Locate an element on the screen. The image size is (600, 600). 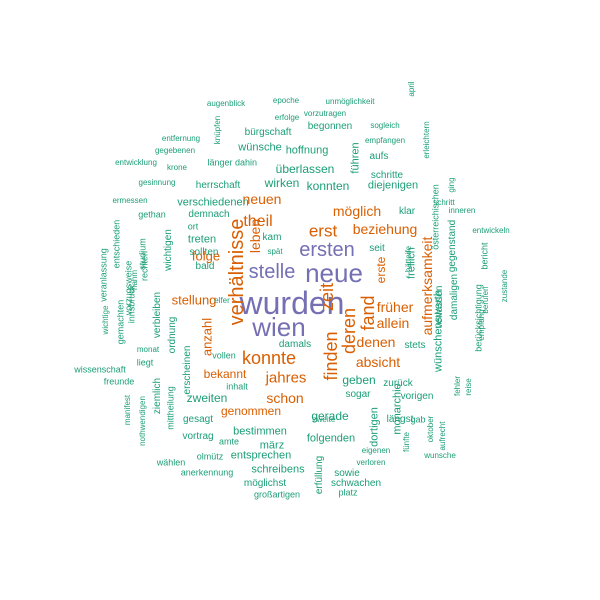
word-dahin: dahin is located at coordinates (246, 162).